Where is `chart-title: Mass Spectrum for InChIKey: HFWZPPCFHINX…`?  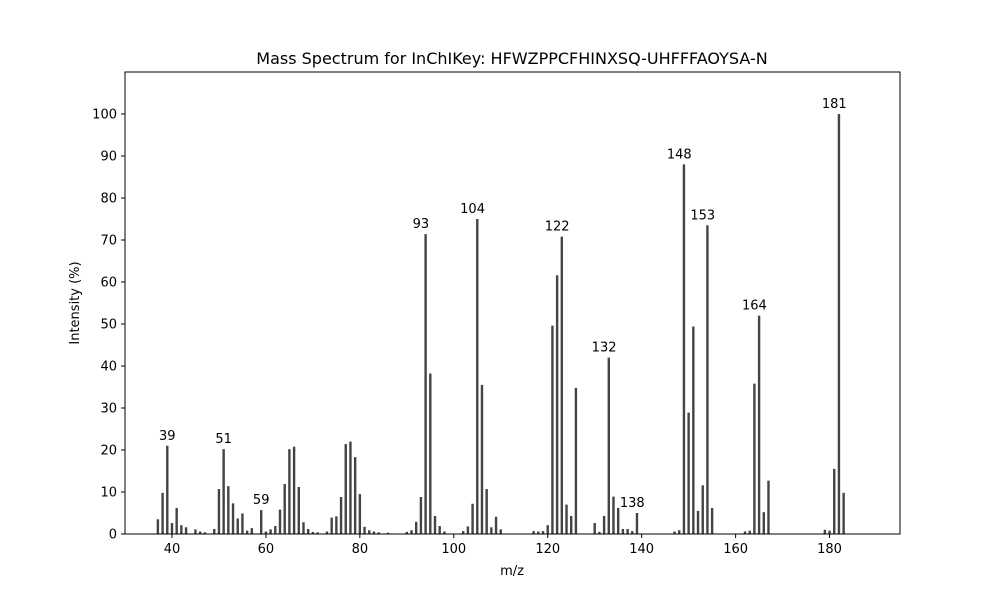 chart-title: Mass Spectrum for InChIKey: HFWZPPCFHINX… is located at coordinates (511, 58).